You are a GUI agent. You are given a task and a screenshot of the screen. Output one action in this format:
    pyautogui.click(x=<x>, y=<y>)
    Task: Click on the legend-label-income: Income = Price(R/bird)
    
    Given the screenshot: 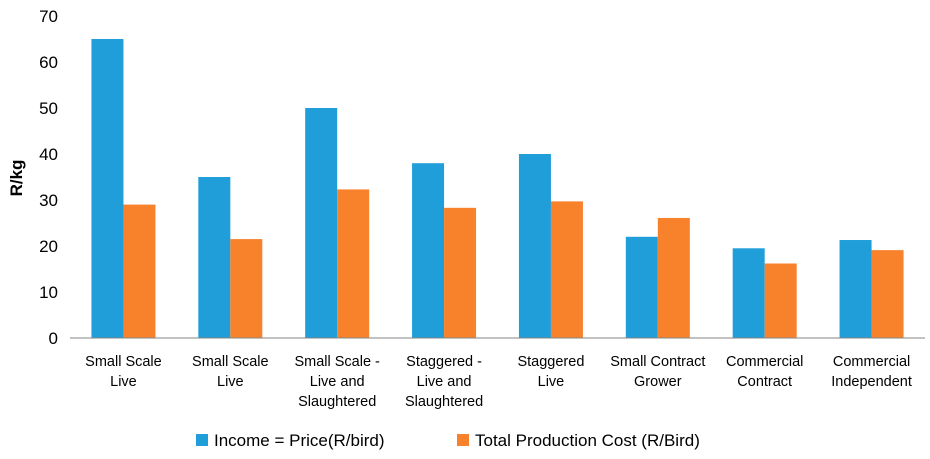 What is the action you would take?
    pyautogui.click(x=299, y=440)
    